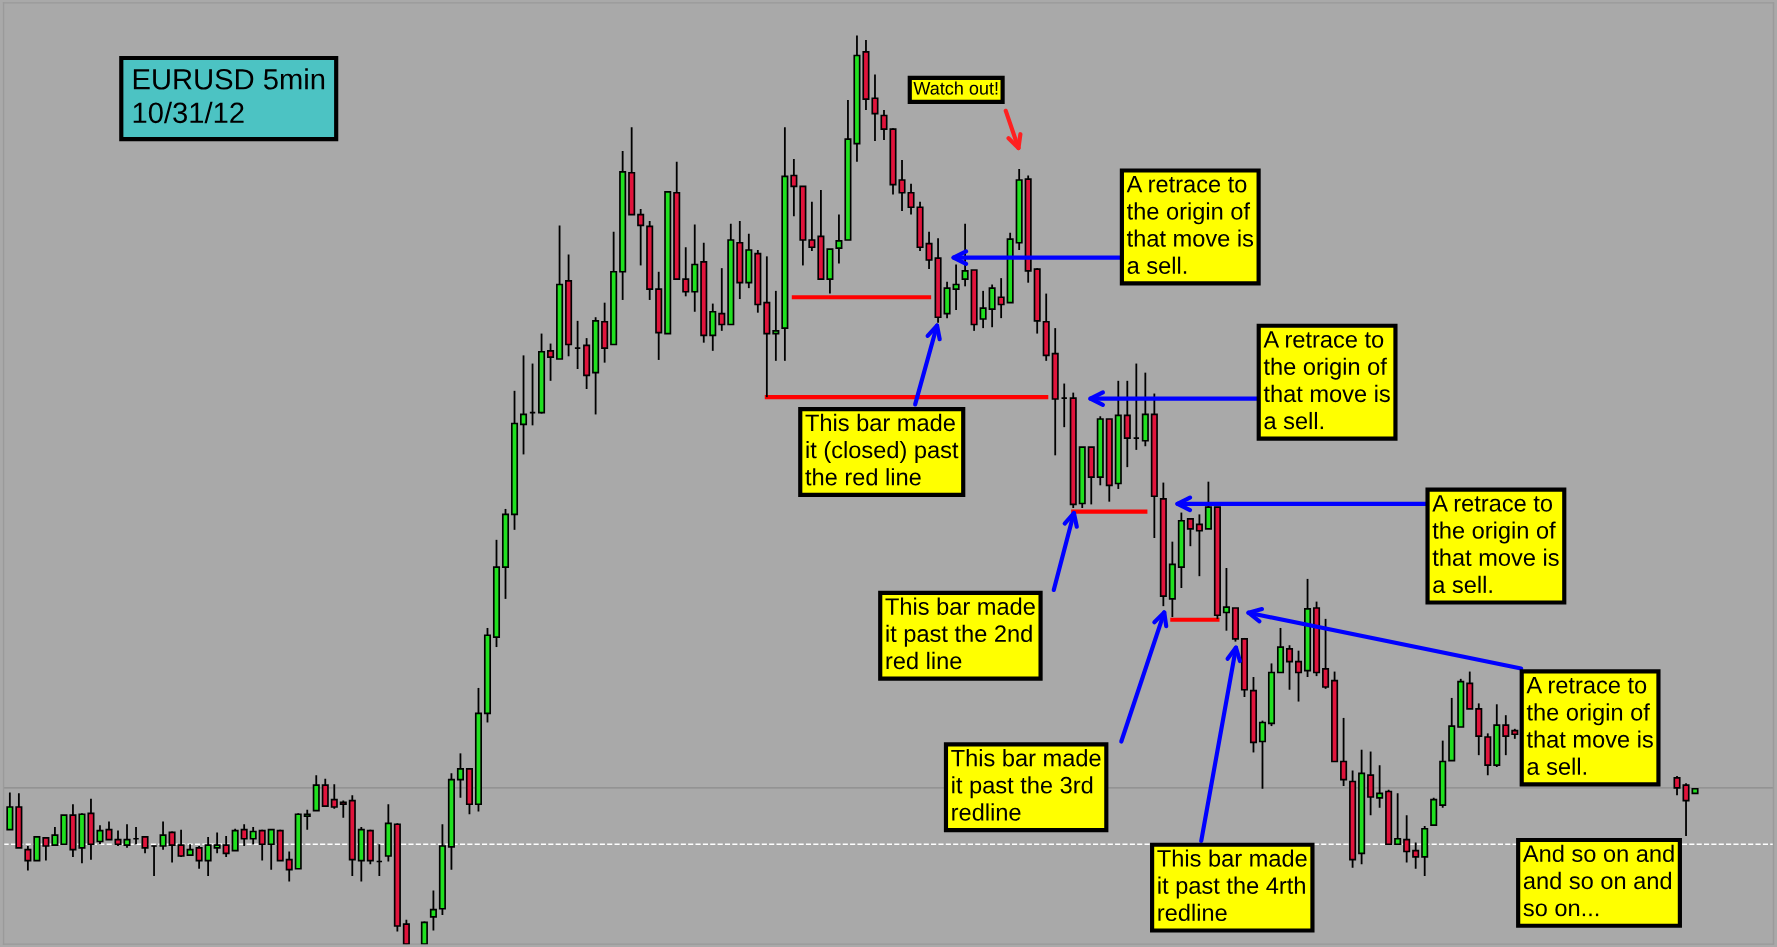  What do you see at coordinates (882, 449) in the screenshot?
I see `annotation: This bar made it (closed) past the red line` at bounding box center [882, 449].